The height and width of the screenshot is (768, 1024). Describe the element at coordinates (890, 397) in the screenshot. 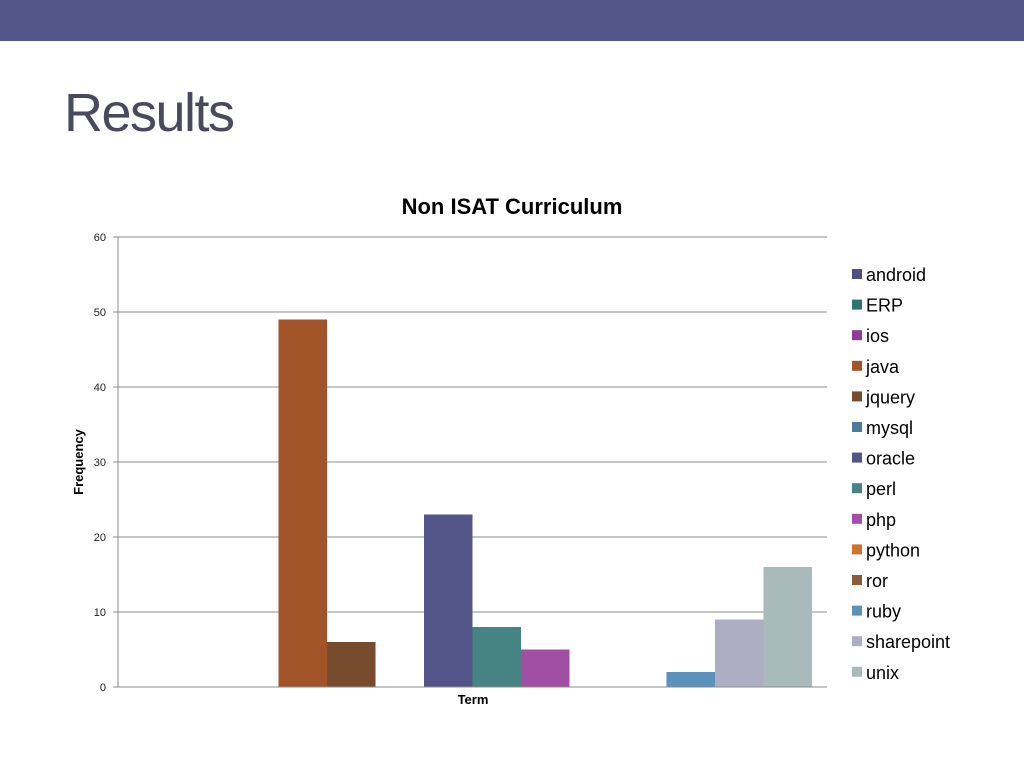

I see `legend-label-jquery: jquery` at that location.